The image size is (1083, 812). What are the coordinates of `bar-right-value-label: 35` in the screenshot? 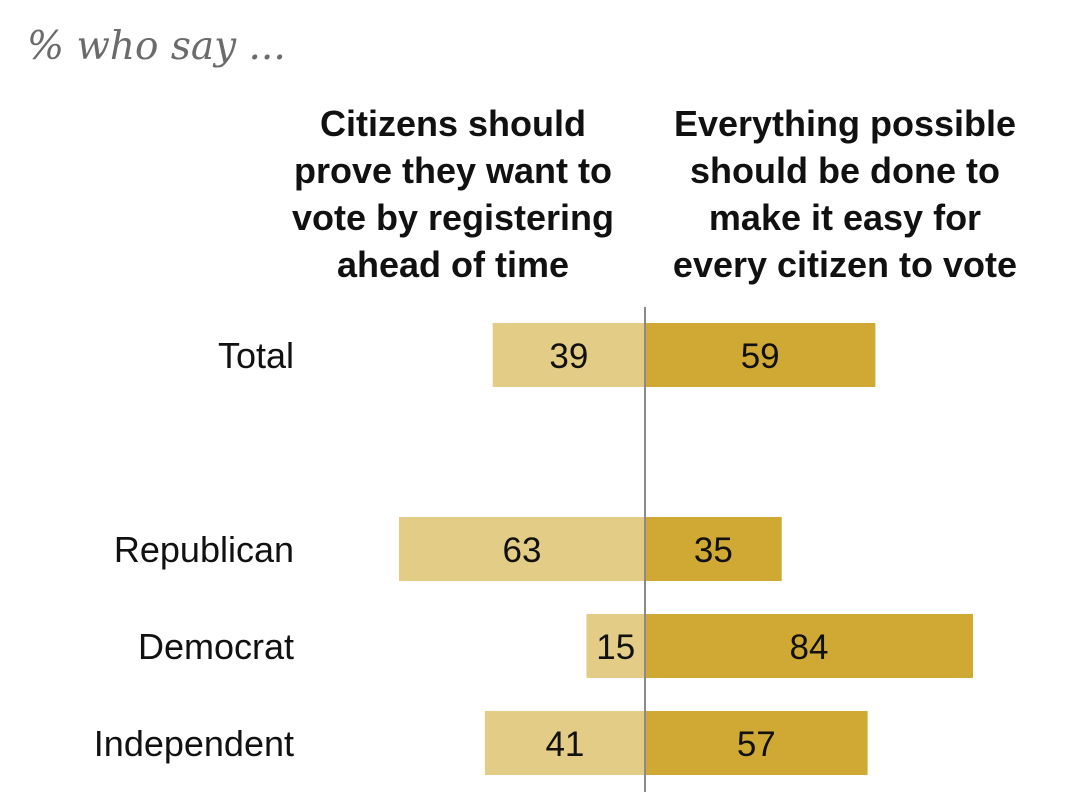 It's located at (713, 550).